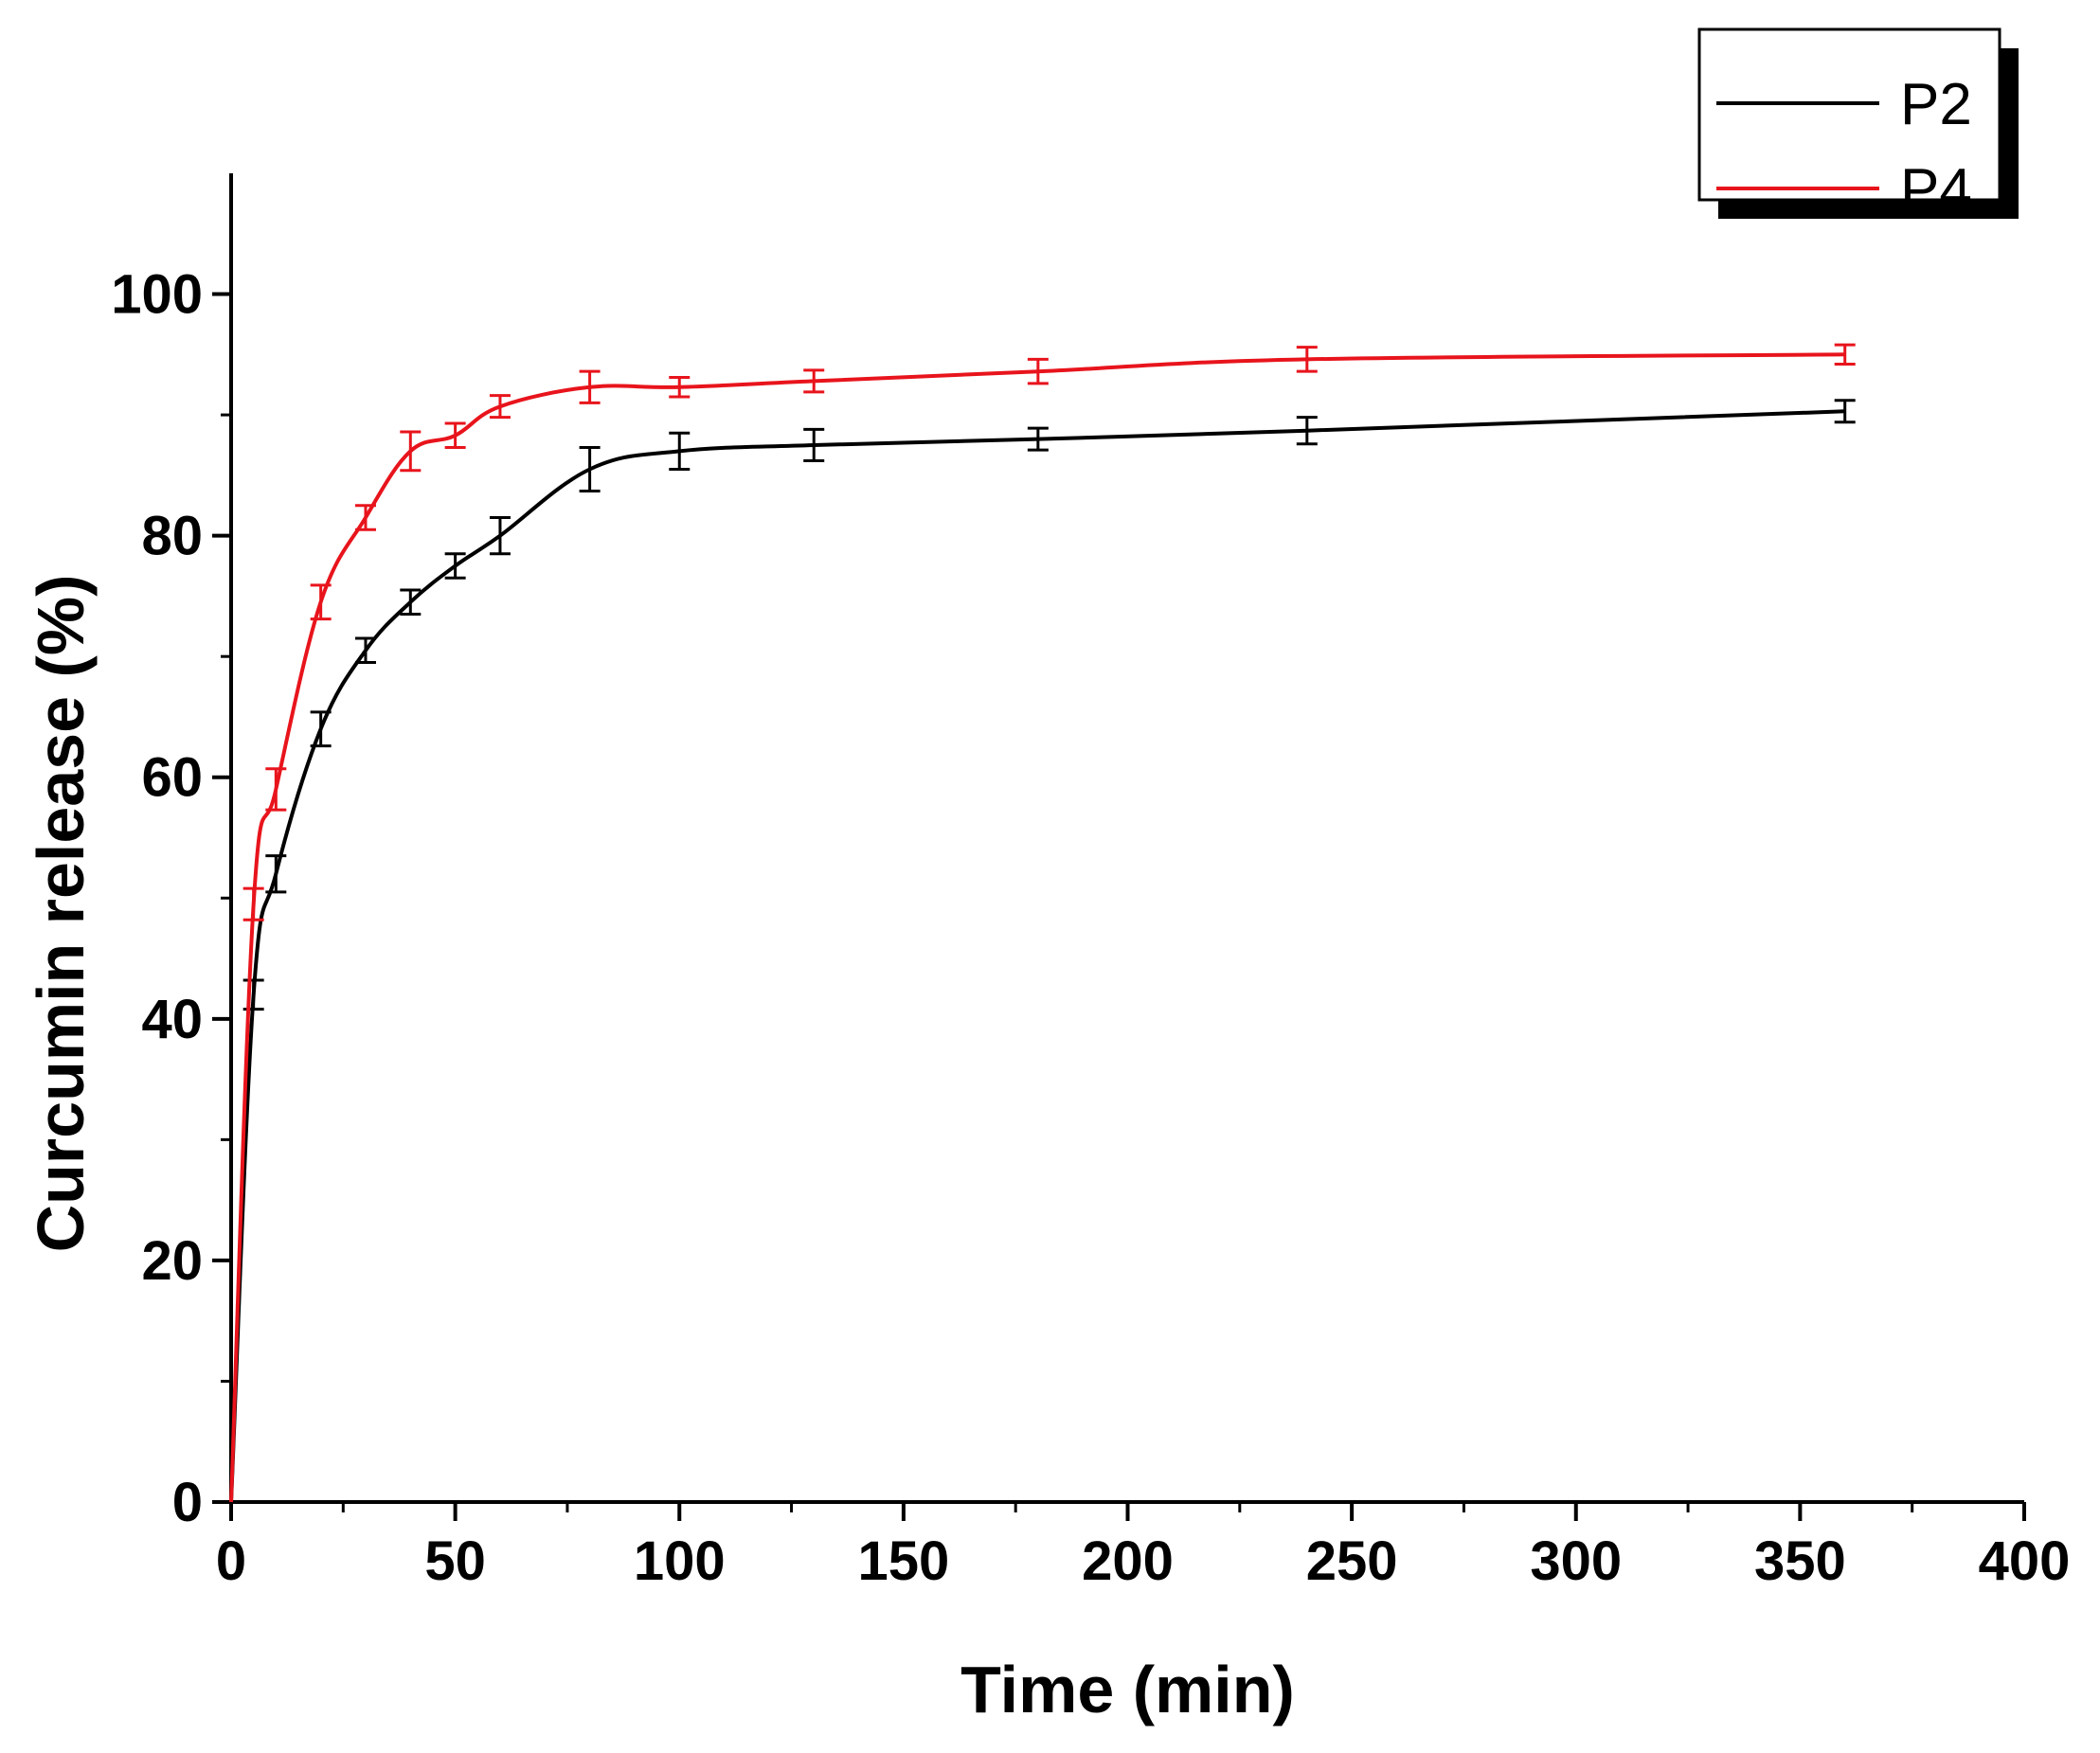  Describe the element at coordinates (680, 1561) in the screenshot. I see `x-tick-label: 100` at that location.